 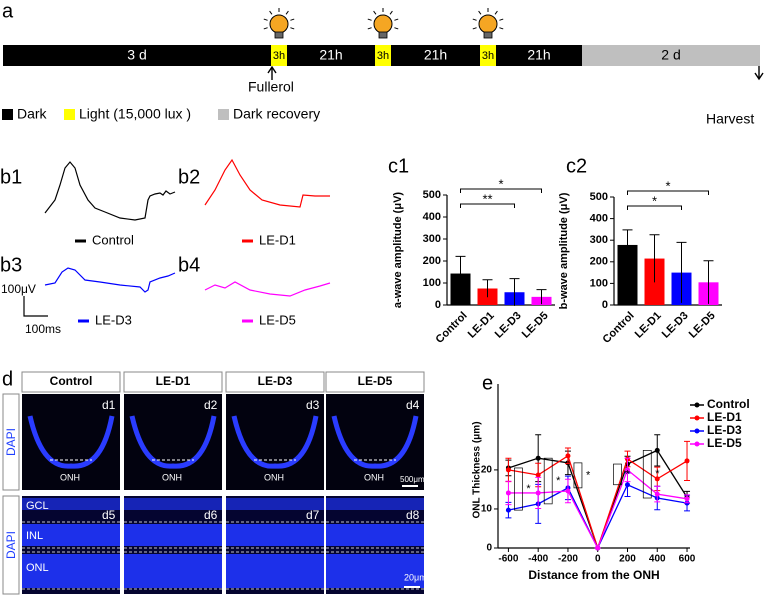 I want to click on x-tick-label: 600, so click(x=687, y=559).